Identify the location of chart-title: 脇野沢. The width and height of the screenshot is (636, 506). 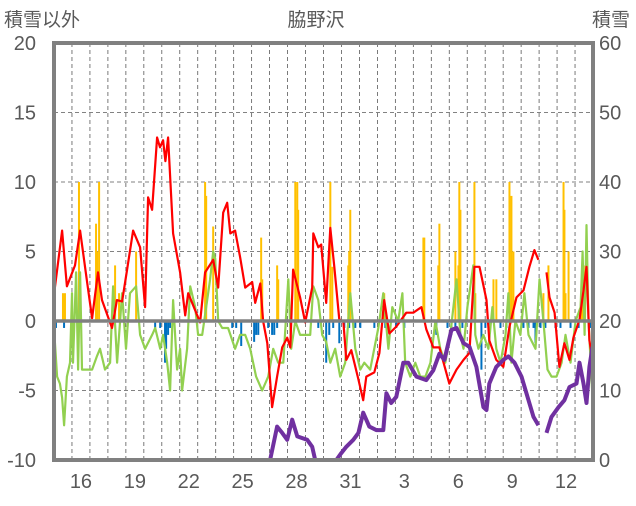
(315, 20).